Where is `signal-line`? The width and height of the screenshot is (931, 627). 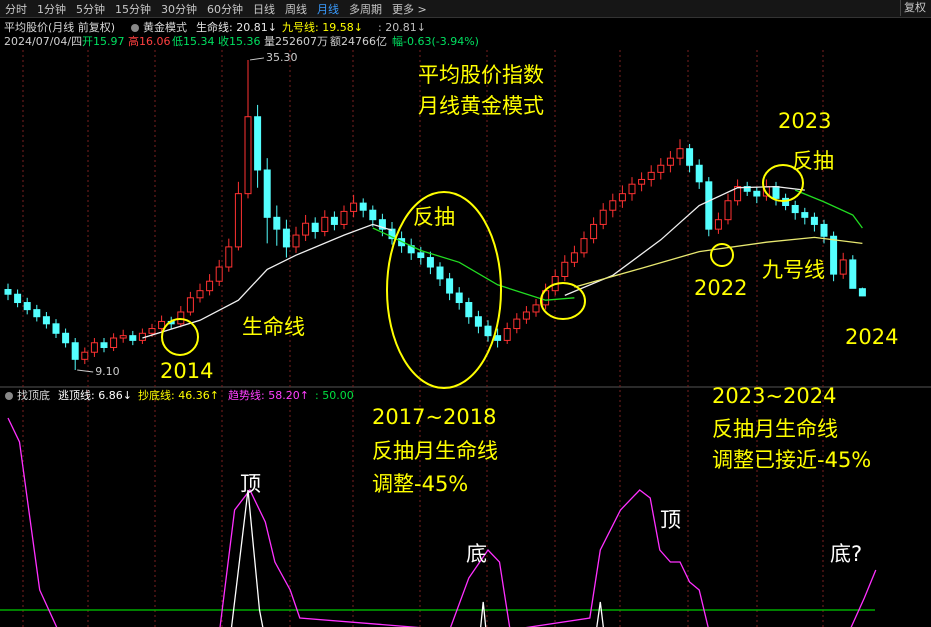 signal-line is located at coordinates (417, 558).